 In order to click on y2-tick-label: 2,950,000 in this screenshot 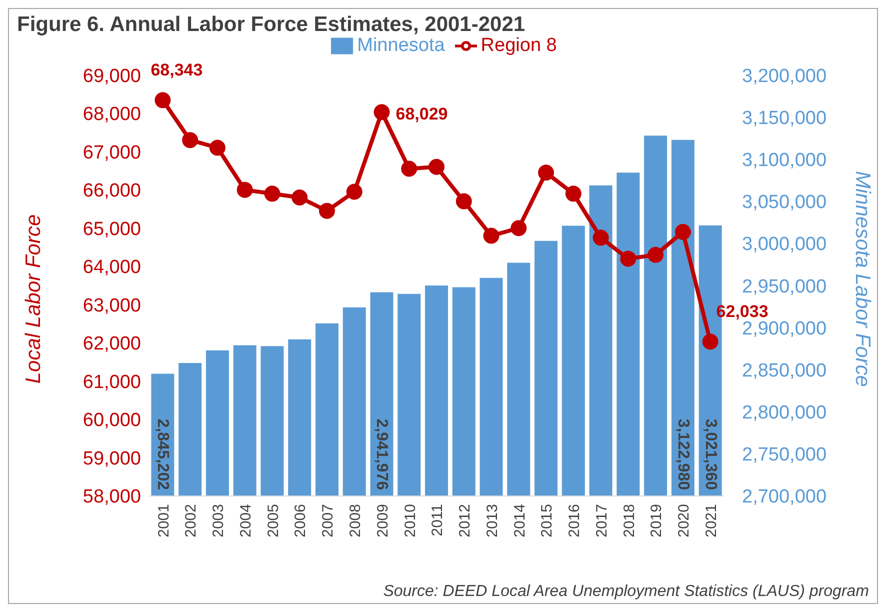, I will do `click(784, 287)`.